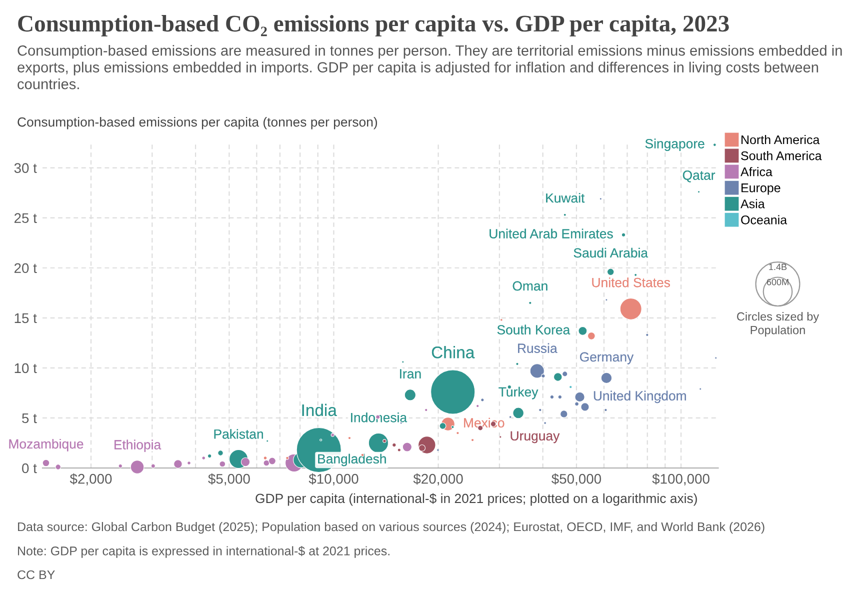 This screenshot has width=850, height=600. I want to click on annotation: Qatar, so click(699, 176).